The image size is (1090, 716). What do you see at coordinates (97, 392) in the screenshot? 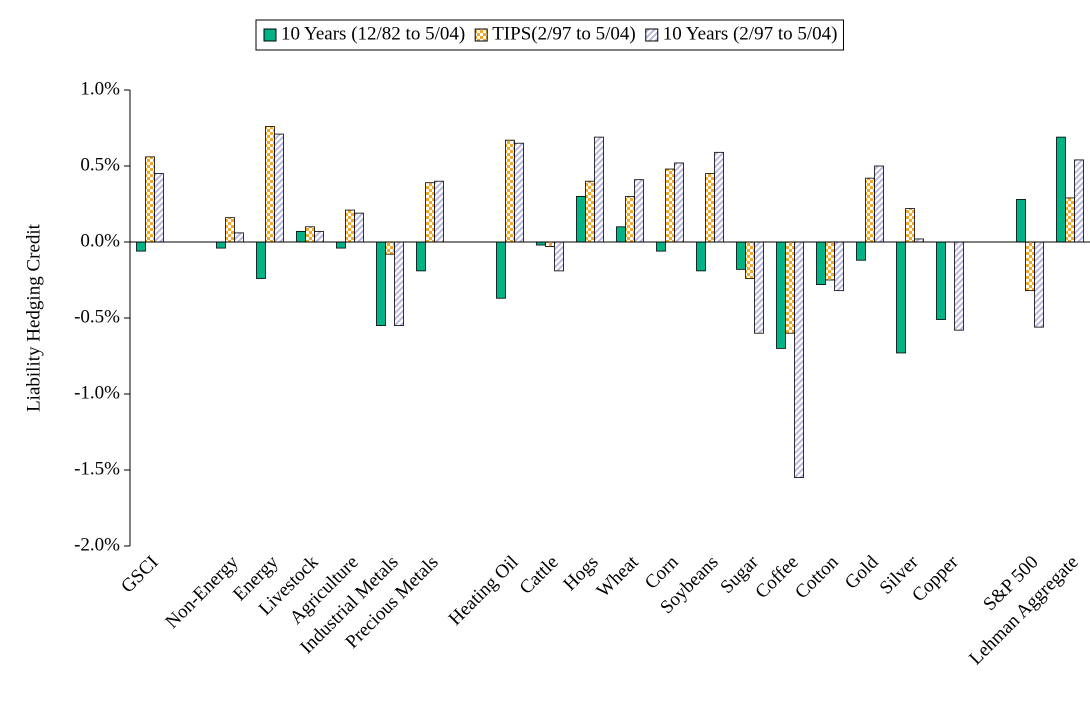
I see `y-tick-label: -1.0%` at bounding box center [97, 392].